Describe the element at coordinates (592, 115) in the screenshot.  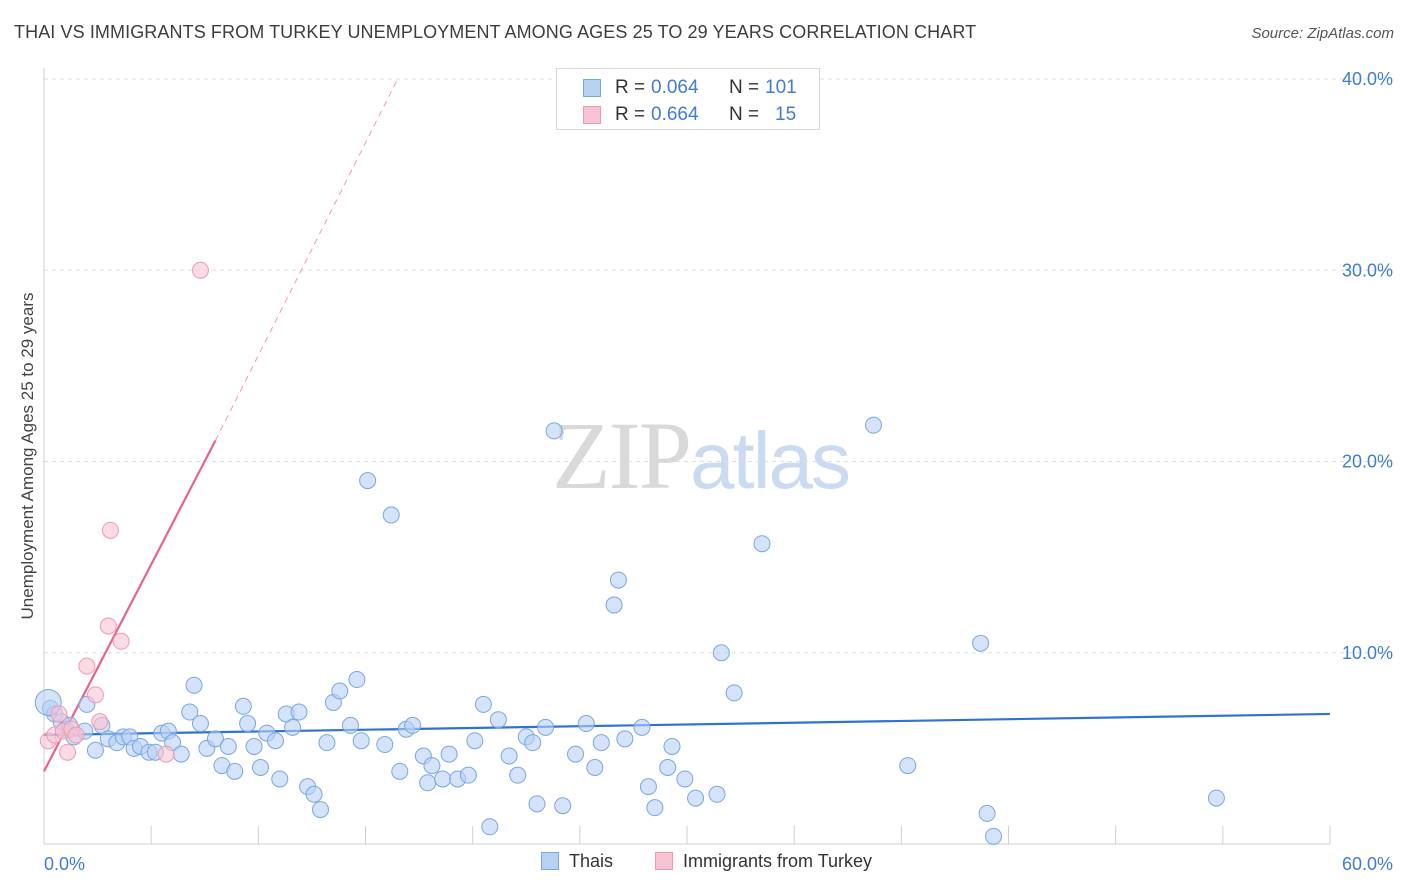
I see `legend-swatch-turkey` at that location.